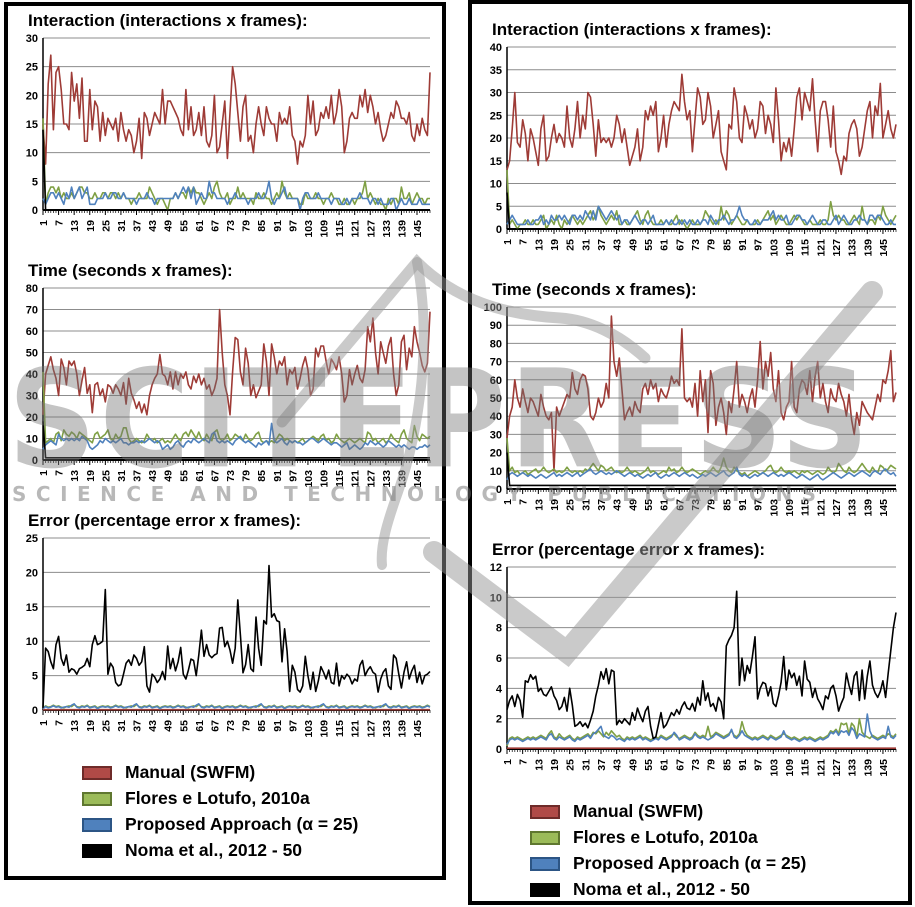 The width and height of the screenshot is (915, 907). I want to click on svg-text: 25, so click(32, 68).